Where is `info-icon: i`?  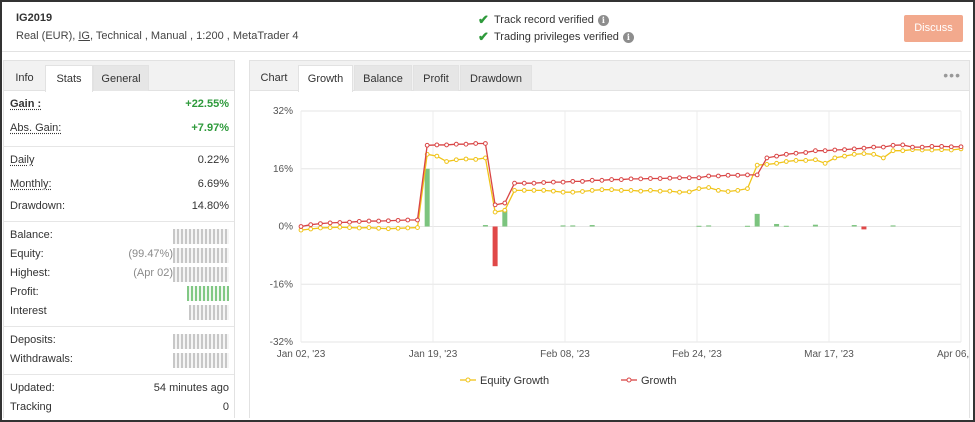 info-icon: i is located at coordinates (628, 37).